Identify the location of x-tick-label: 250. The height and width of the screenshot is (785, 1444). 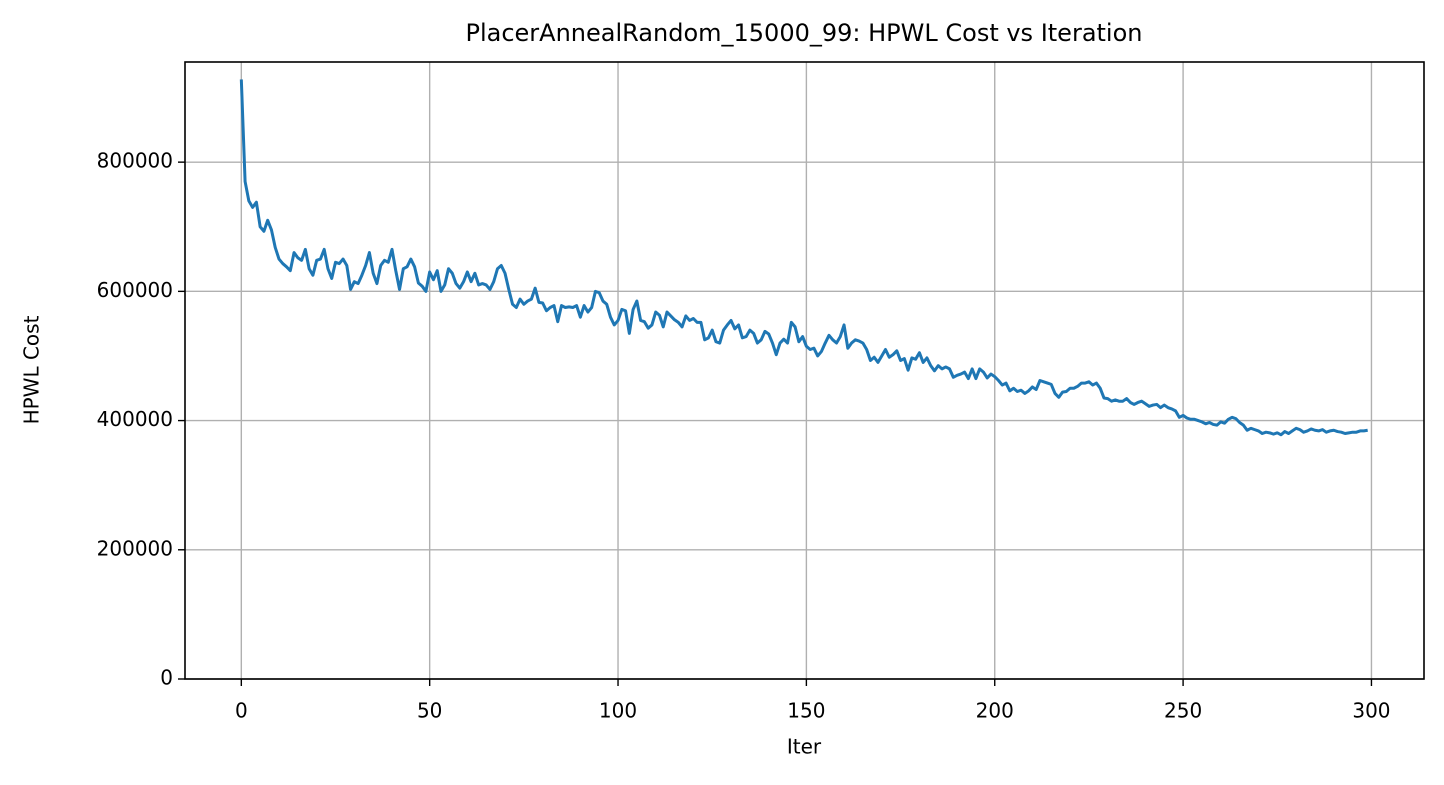
(1183, 711).